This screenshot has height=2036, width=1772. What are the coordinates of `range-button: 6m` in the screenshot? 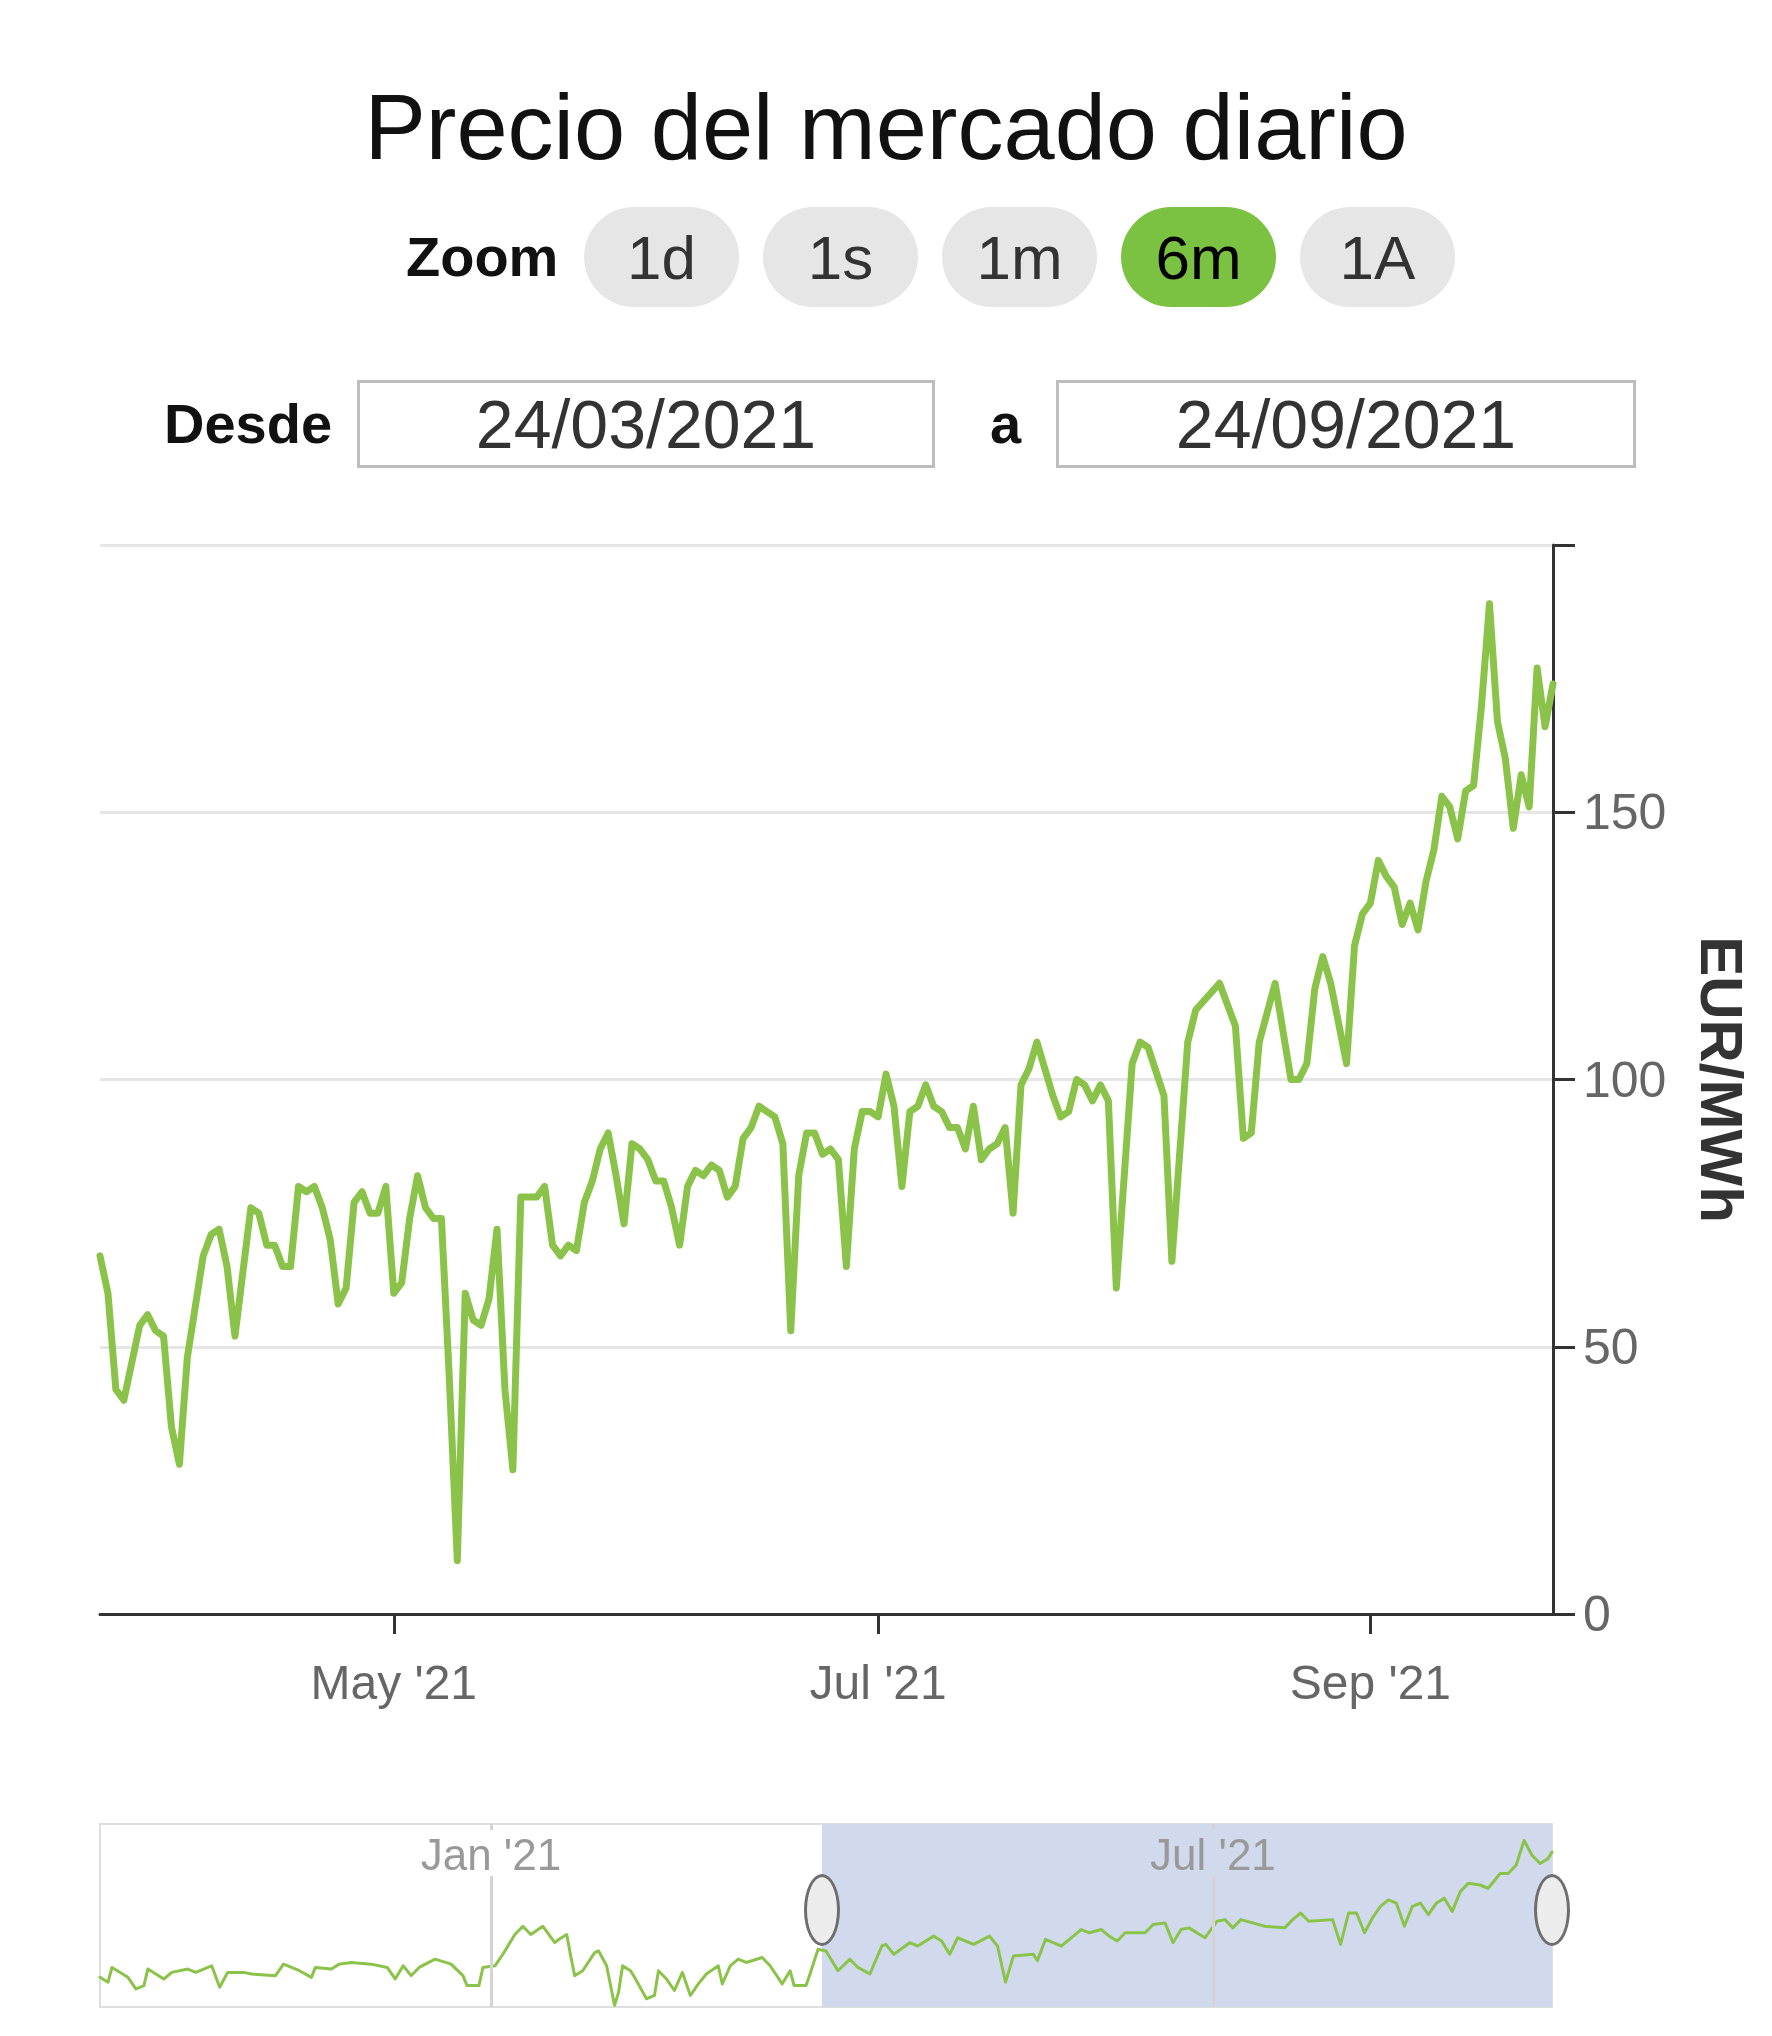 It's located at (1198, 257).